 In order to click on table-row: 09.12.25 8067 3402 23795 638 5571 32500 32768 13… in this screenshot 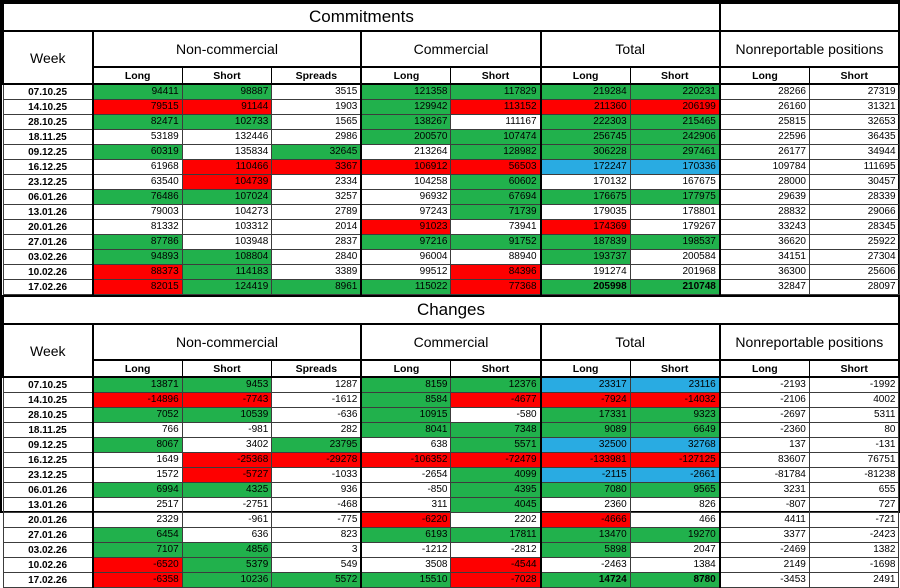, I will do `click(451, 445)`.